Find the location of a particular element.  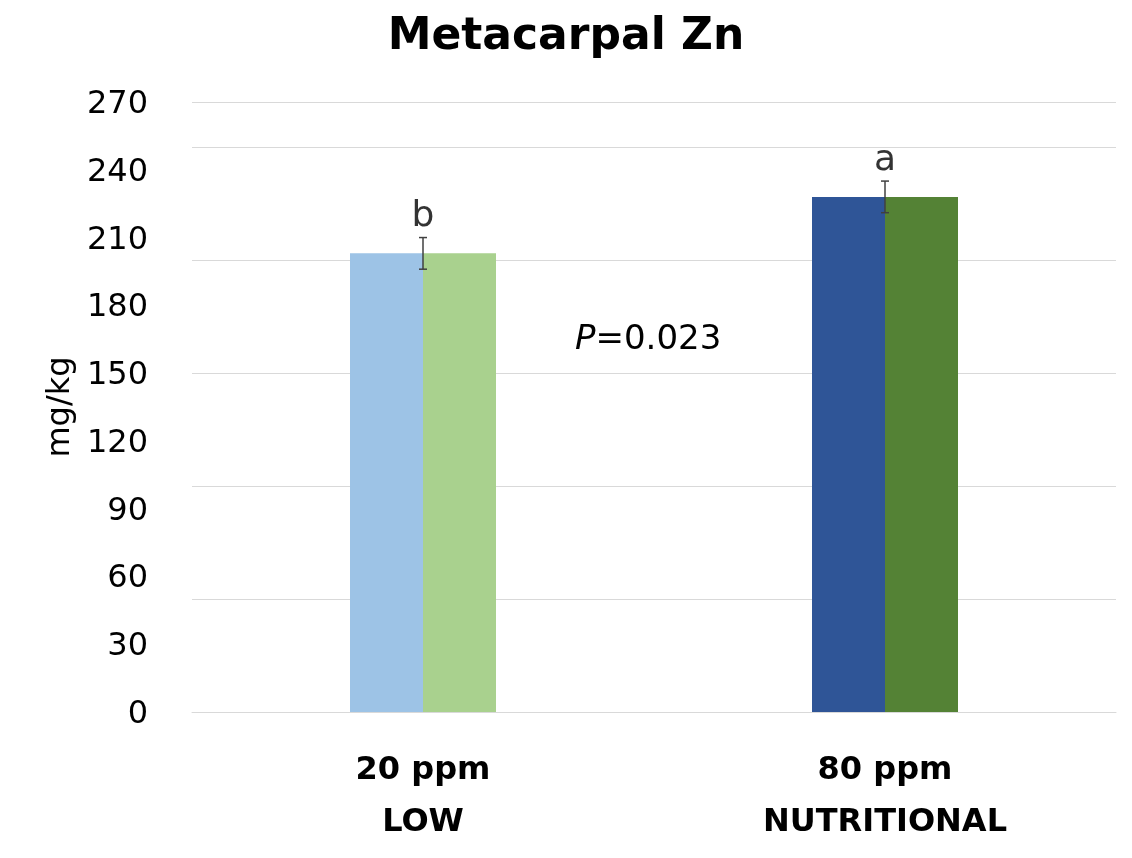

y-tick-label: 60 is located at coordinates (127, 576).